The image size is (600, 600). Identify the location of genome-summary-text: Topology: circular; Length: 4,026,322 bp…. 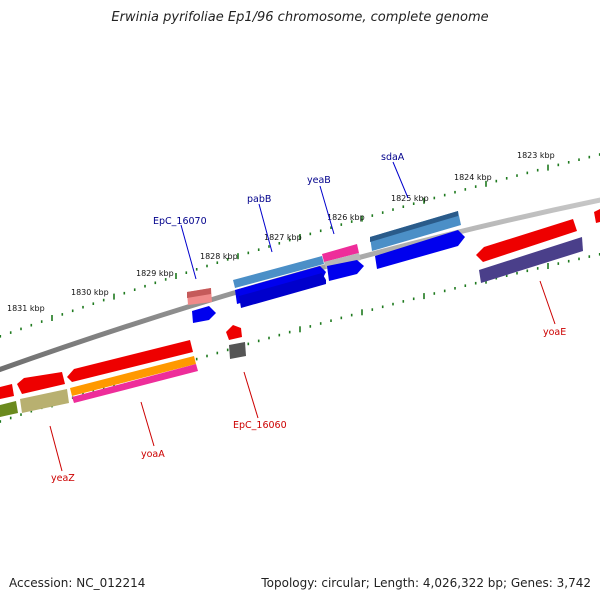
(426, 583).